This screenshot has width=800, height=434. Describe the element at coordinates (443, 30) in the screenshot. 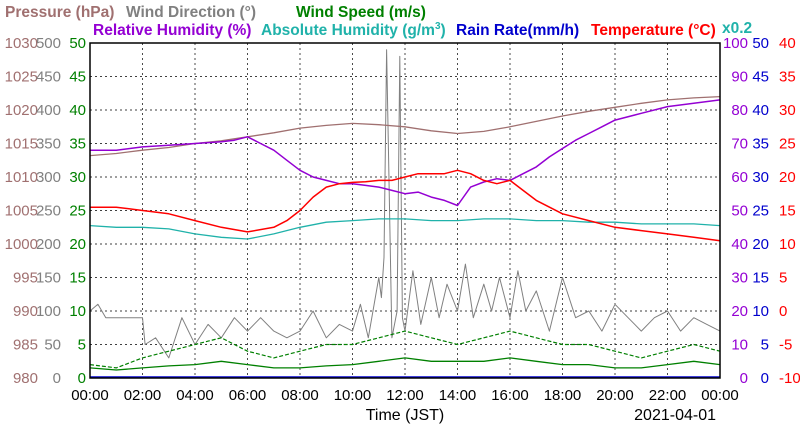

I see `title-absolute-humidity-end: )` at that location.